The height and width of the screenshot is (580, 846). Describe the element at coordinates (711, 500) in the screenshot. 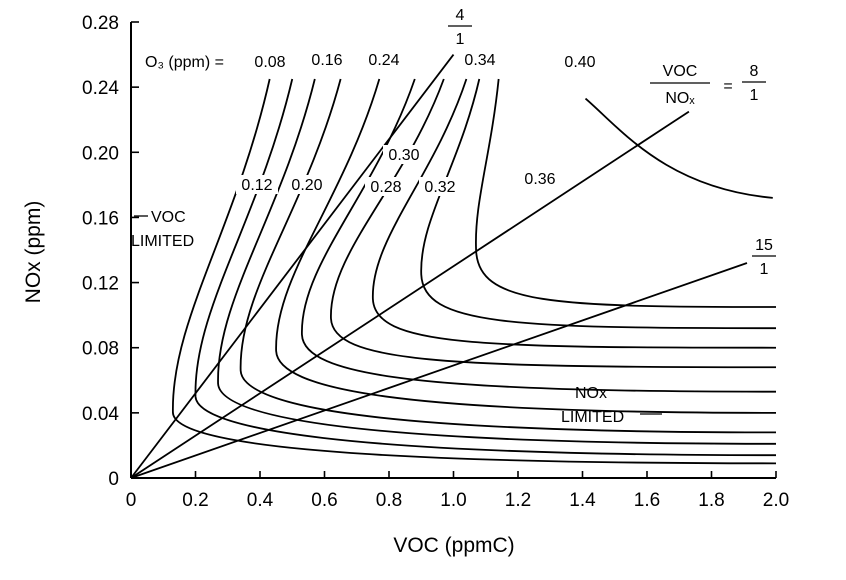

I see `x-tick-label: 1.8` at that location.